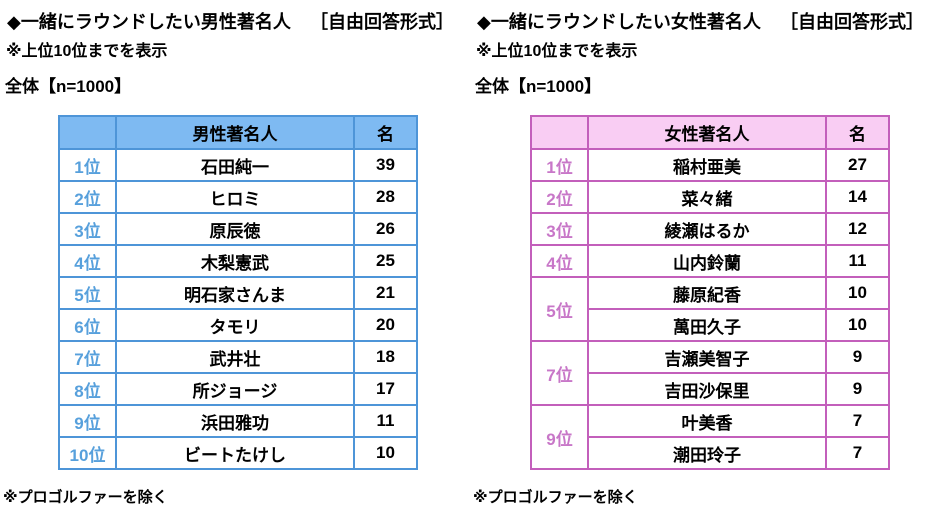 This screenshot has width=940, height=520. What do you see at coordinates (235, 421) in the screenshot?
I see `name-cell: 浜田雅功` at bounding box center [235, 421].